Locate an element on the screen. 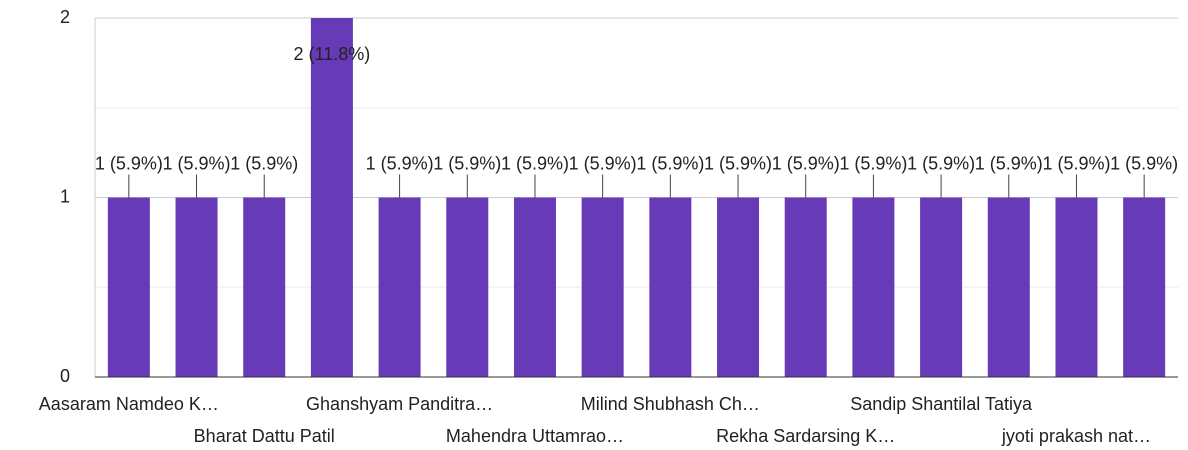 The height and width of the screenshot is (450, 1188). x-tick-label: Bharat Dattu Patil is located at coordinates (264, 436).